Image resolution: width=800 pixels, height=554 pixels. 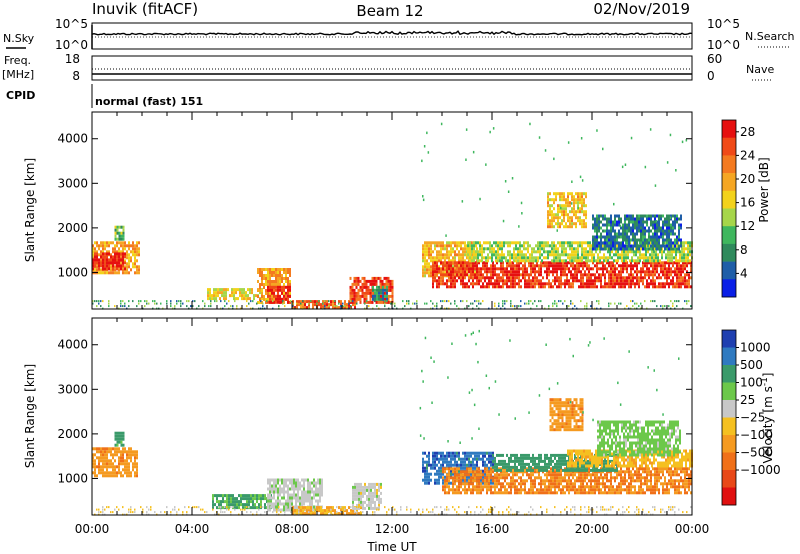 I want to click on power-colorbar-label: Power [dB], so click(x=764, y=189).